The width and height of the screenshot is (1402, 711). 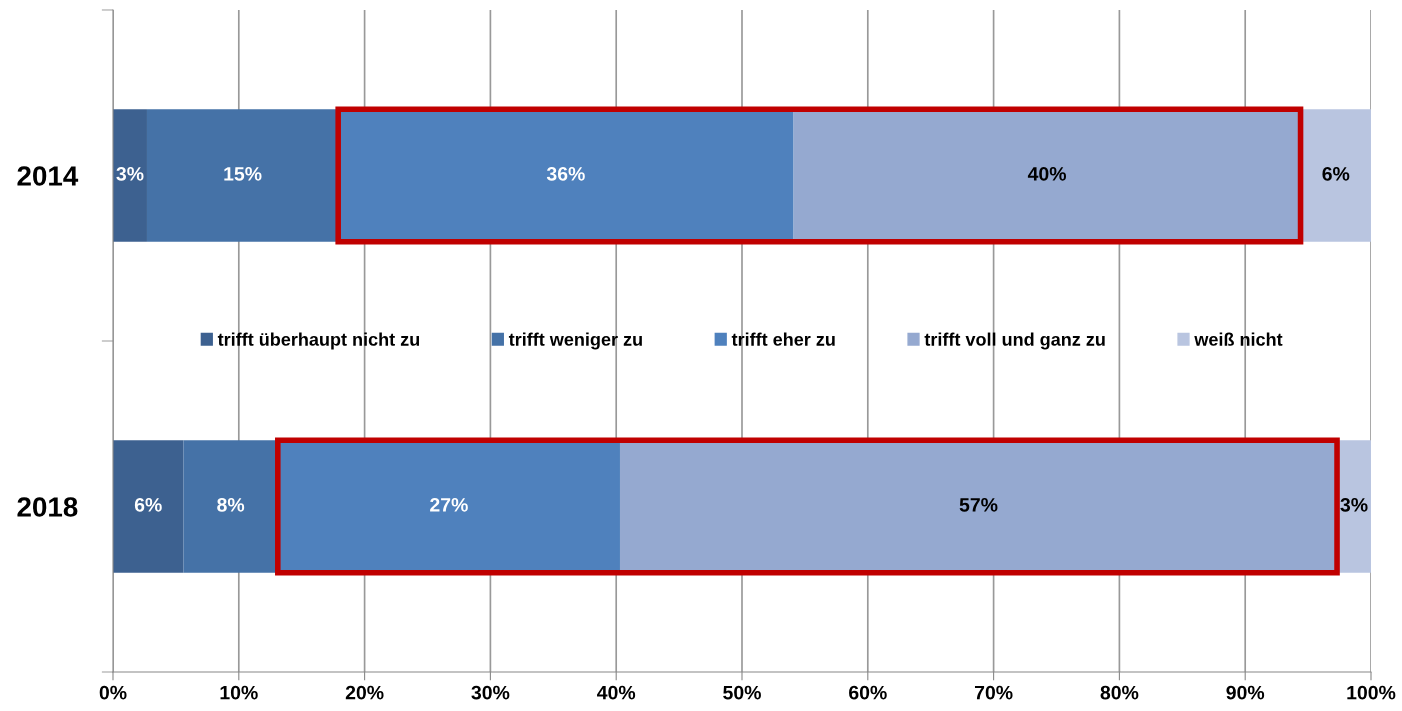 What do you see at coordinates (48, 176) in the screenshot?
I see `y-tick-label: 2014` at bounding box center [48, 176].